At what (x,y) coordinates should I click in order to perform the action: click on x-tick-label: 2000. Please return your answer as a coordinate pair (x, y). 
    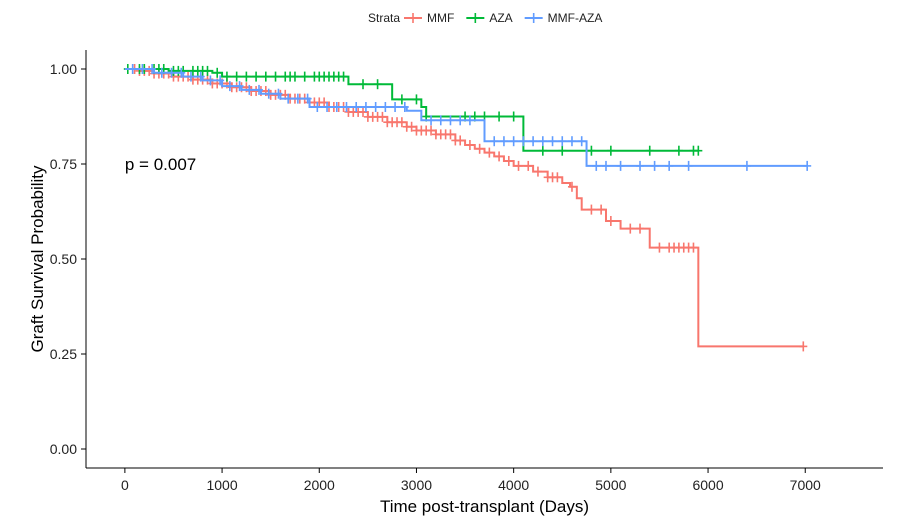
    Looking at the image, I should click on (319, 485).